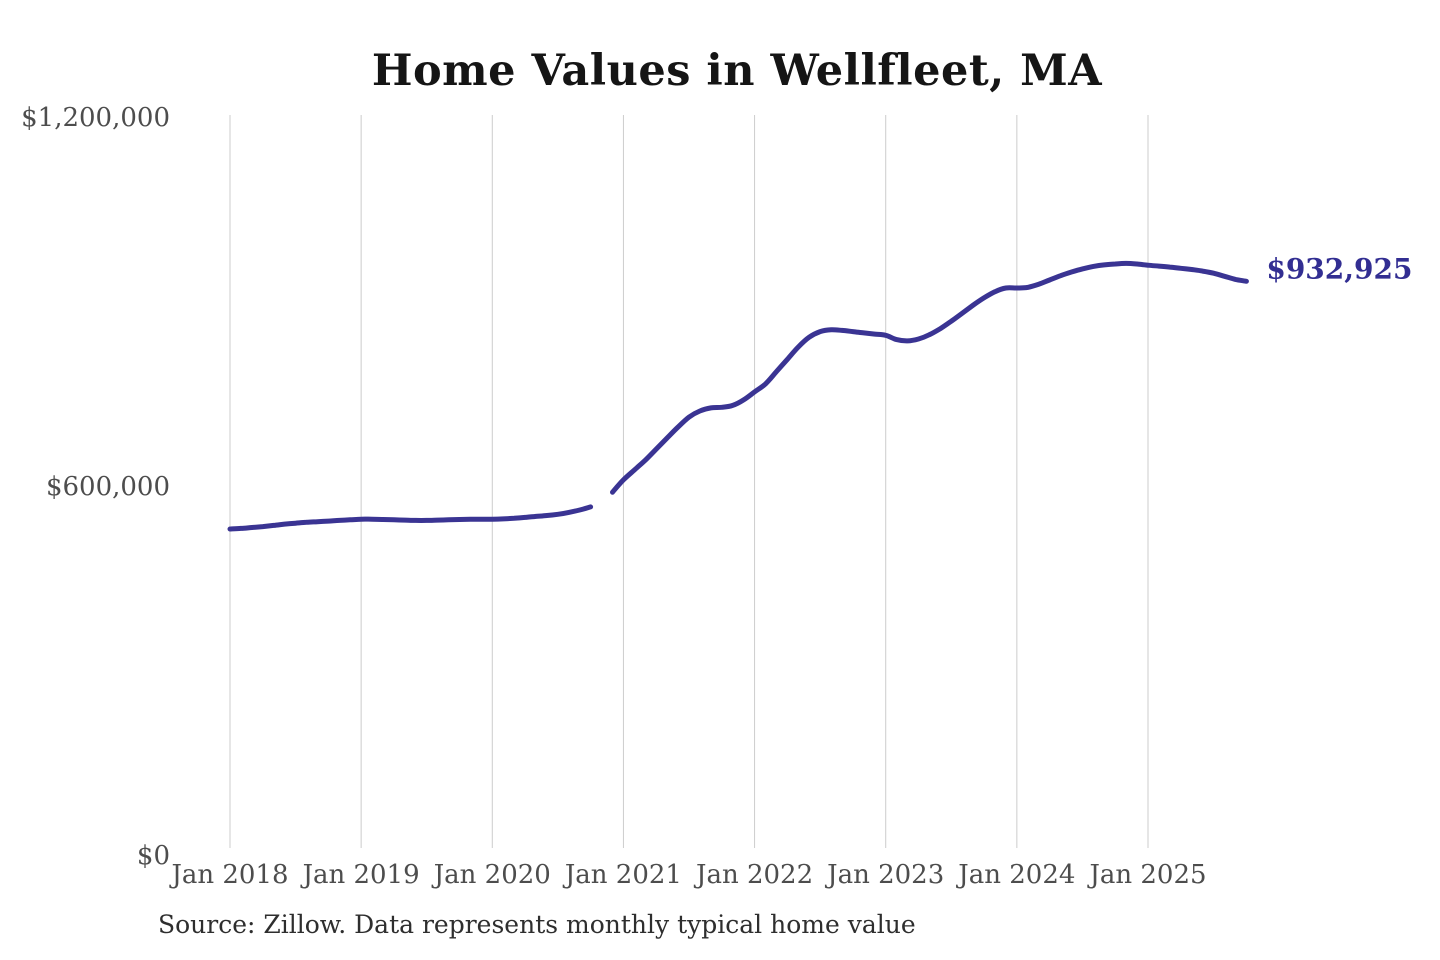 This screenshot has width=1440, height=960. I want to click on x-tick-label: Jan 2025, so click(1146, 875).